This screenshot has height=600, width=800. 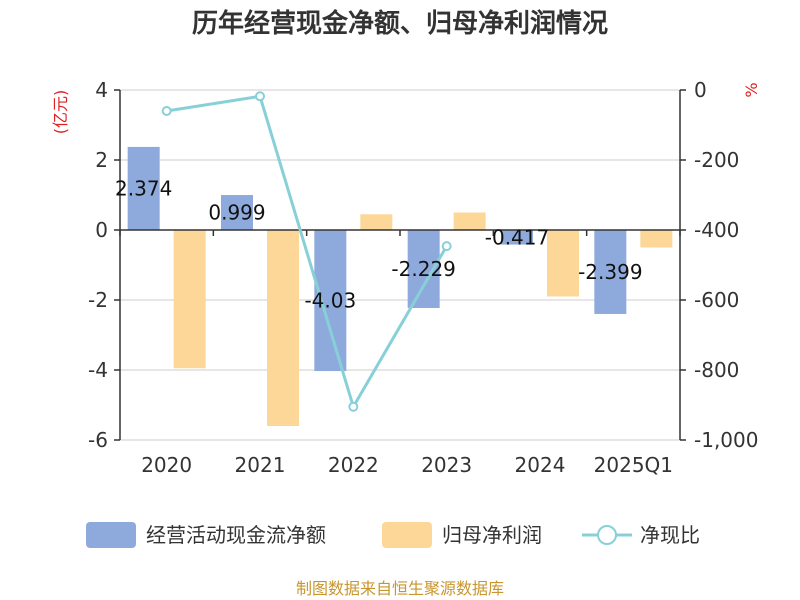 I want to click on right-tick-label: 0, so click(x=700, y=90).